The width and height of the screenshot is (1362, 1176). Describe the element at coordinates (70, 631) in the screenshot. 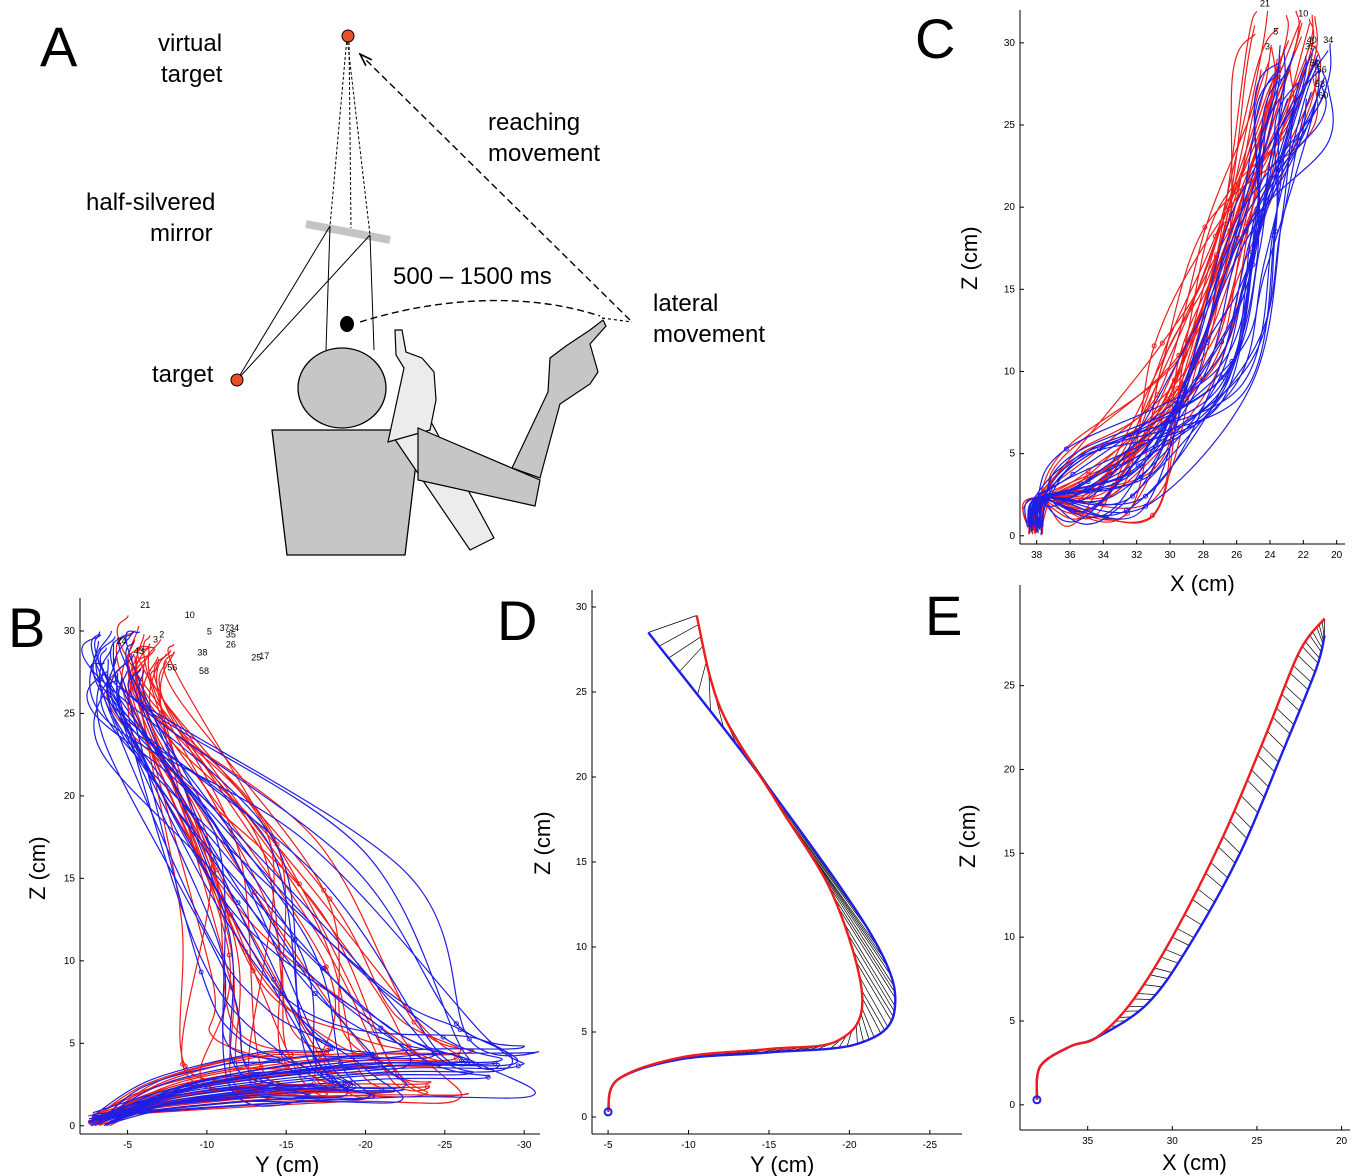

I see `panel-b-ytick-label-6: 30` at that location.